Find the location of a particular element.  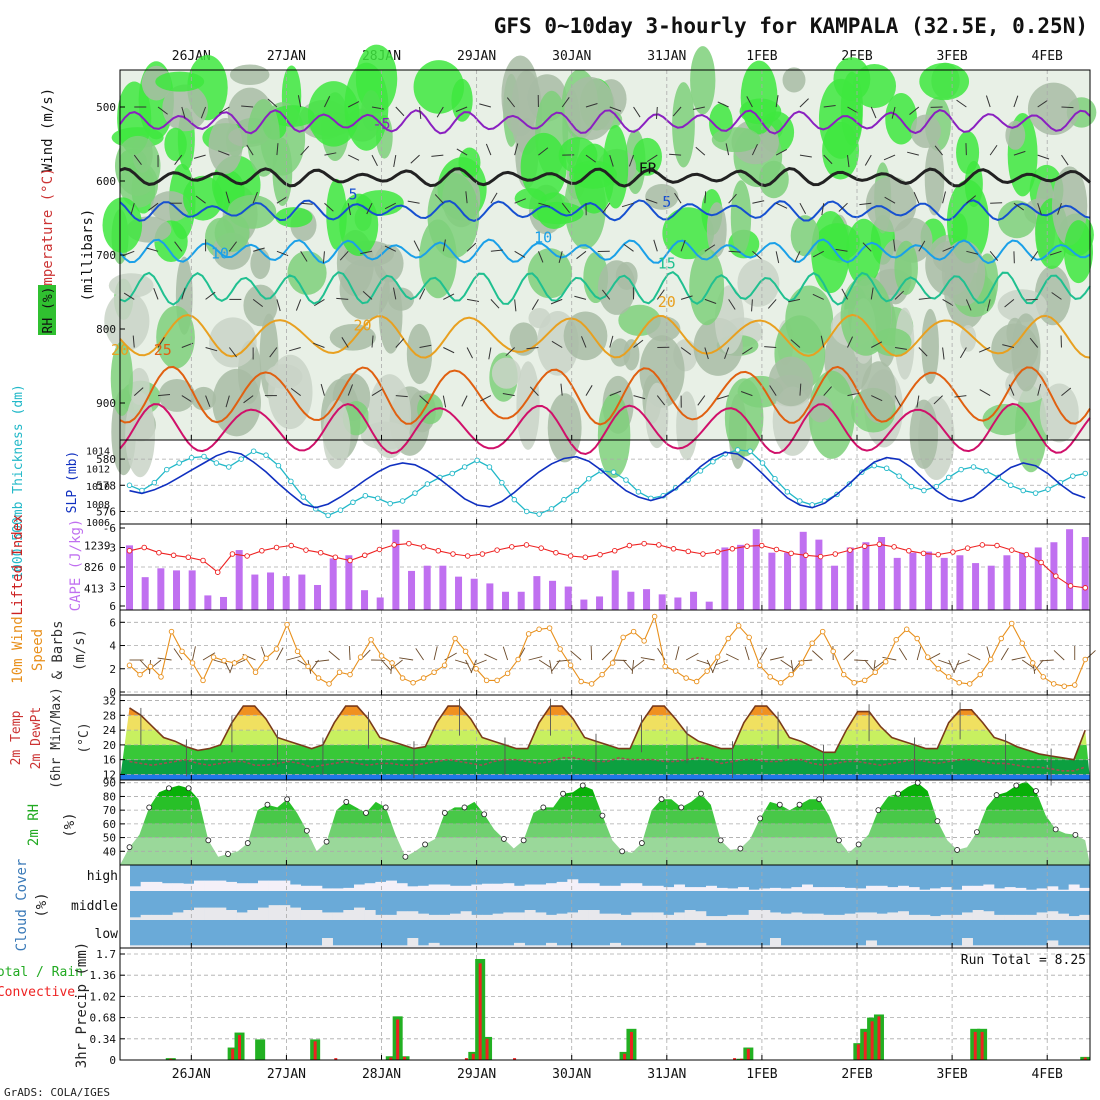

minmax-label: (6hr Min/Max) is located at coordinates (56, 738).